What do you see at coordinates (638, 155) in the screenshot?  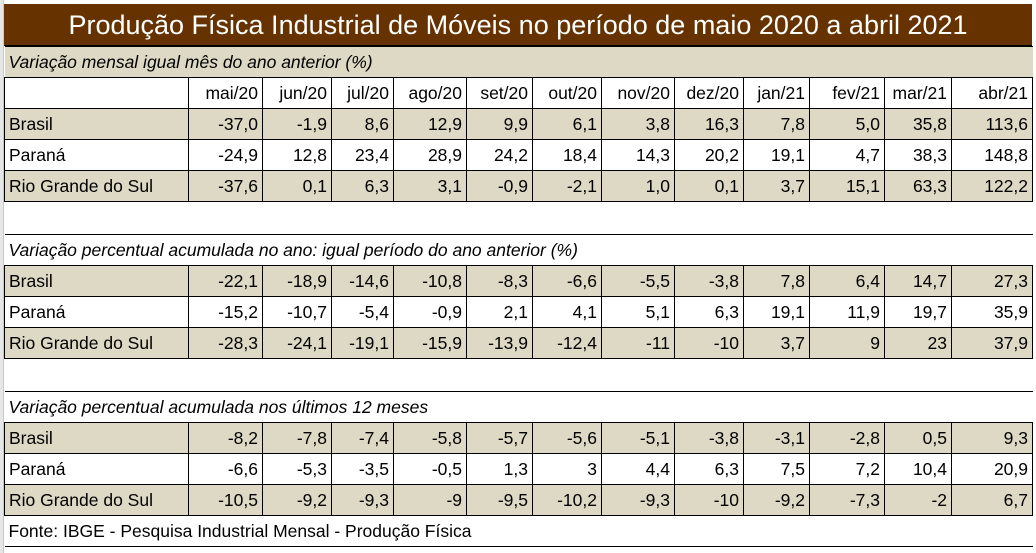 I see `value-cell: 14,3` at bounding box center [638, 155].